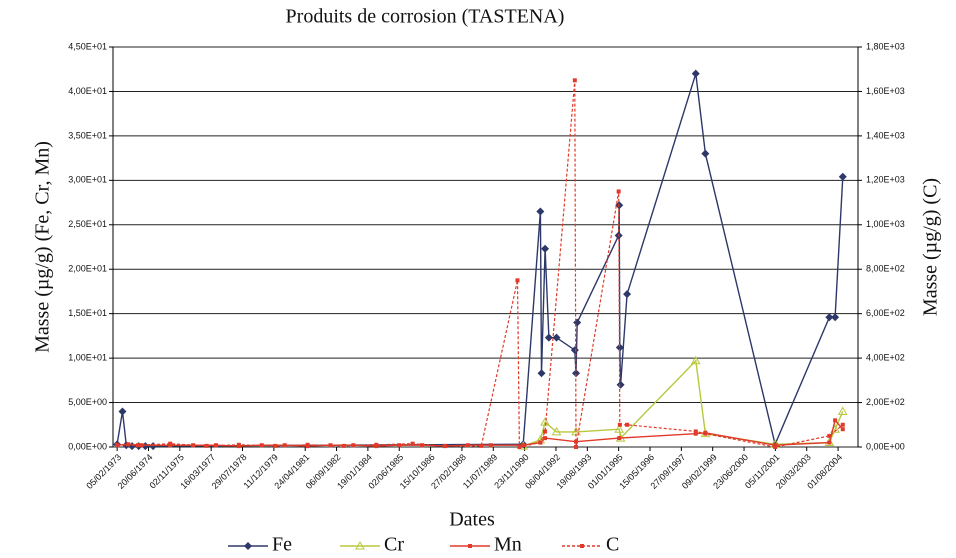 The image size is (956, 558). Describe the element at coordinates (885, 446) in the screenshot. I see `y2-tick-label: 0,00E+00` at that location.